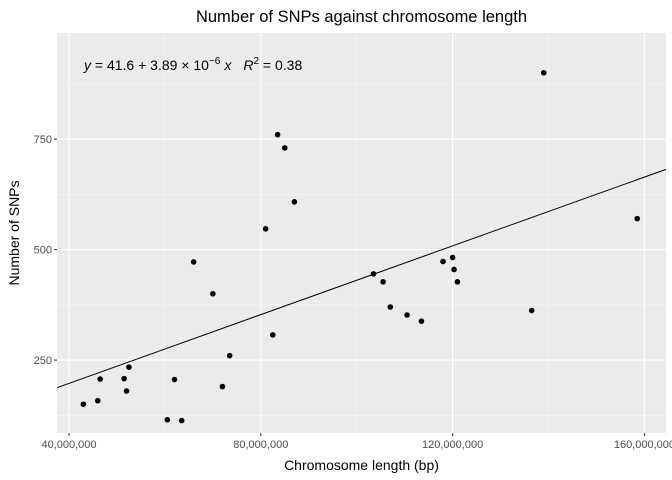 Image resolution: width=672 pixels, height=480 pixels. Describe the element at coordinates (87, 65) in the screenshot. I see `equation-y-variable: y` at that location.